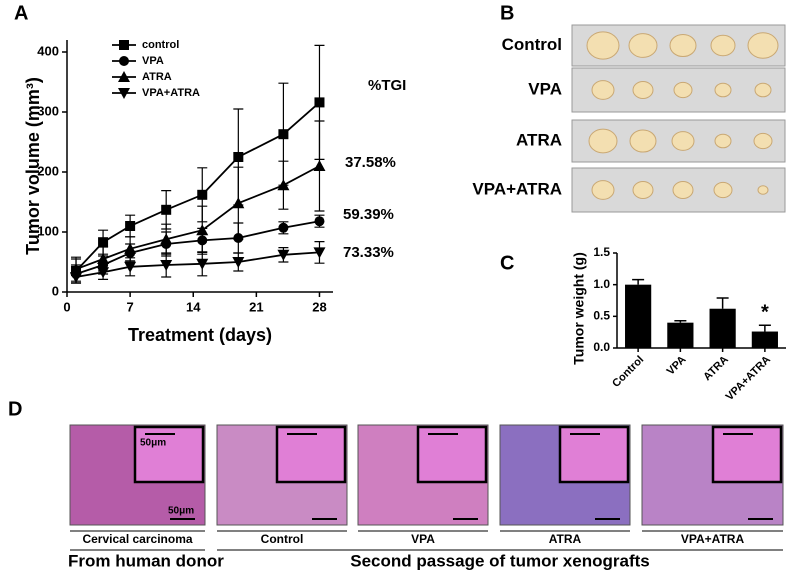  What do you see at coordinates (319, 306) in the screenshot?
I see `x-tick-label: 28` at bounding box center [319, 306].